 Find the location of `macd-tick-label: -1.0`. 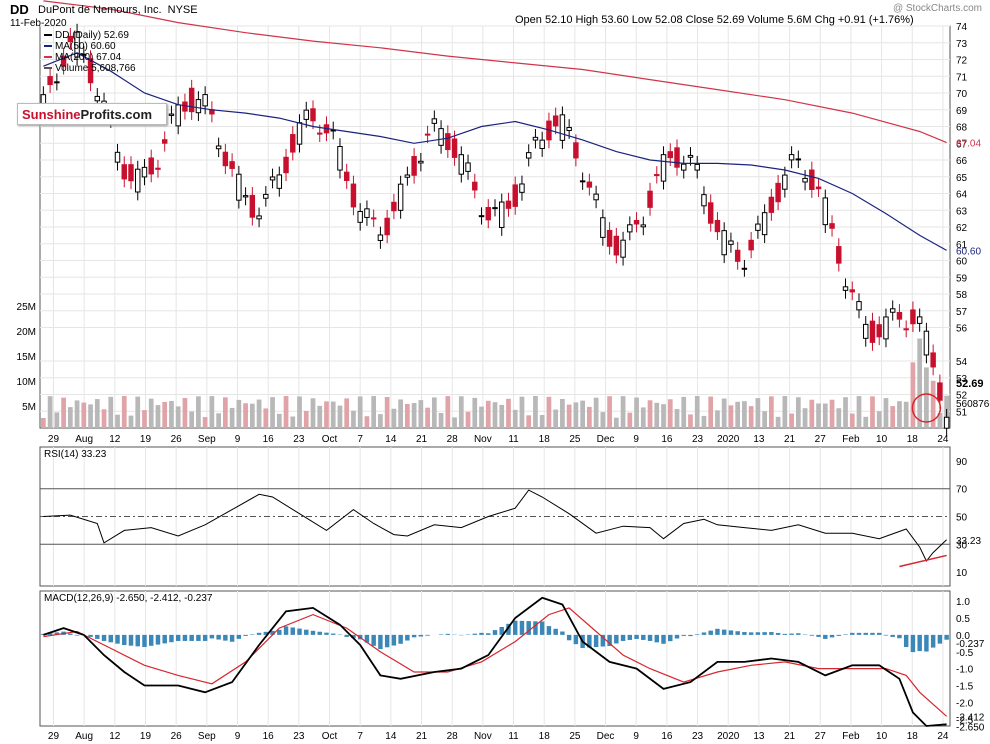

macd-tick-label: -1.0 is located at coordinates (965, 670).